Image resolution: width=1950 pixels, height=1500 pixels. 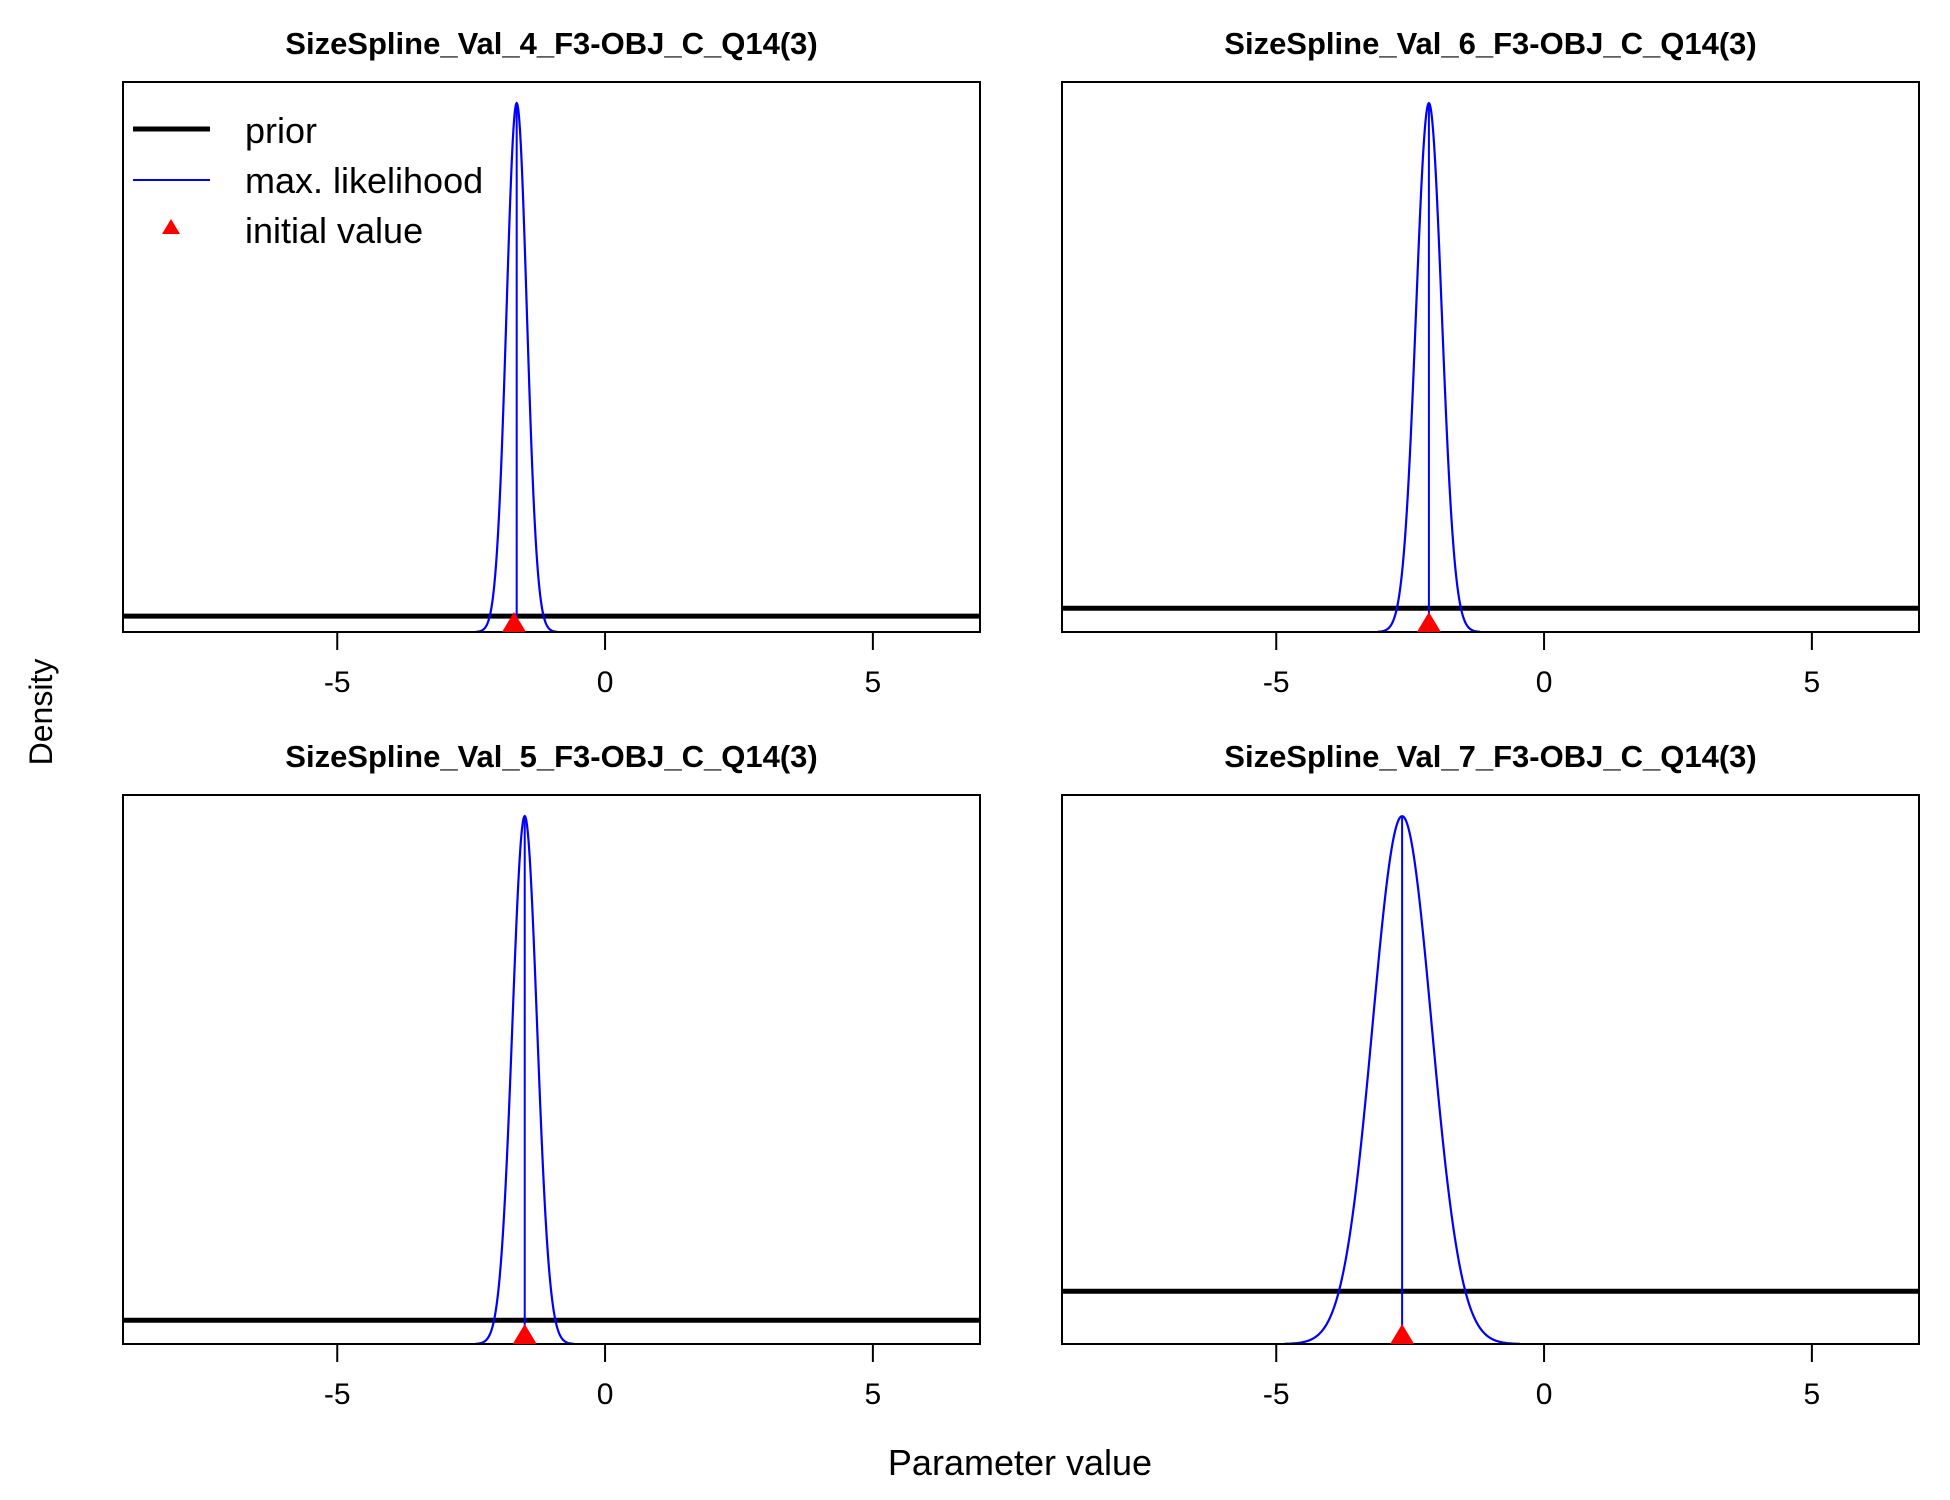 I want to click on x-axis-label: Parameter value, so click(x=1020, y=1462).